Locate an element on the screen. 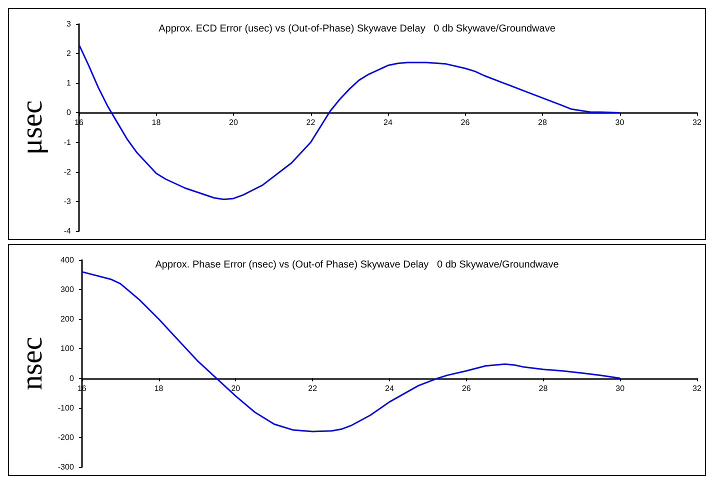 The height and width of the screenshot is (491, 714). y-tick-label: 200 is located at coordinates (67, 319).